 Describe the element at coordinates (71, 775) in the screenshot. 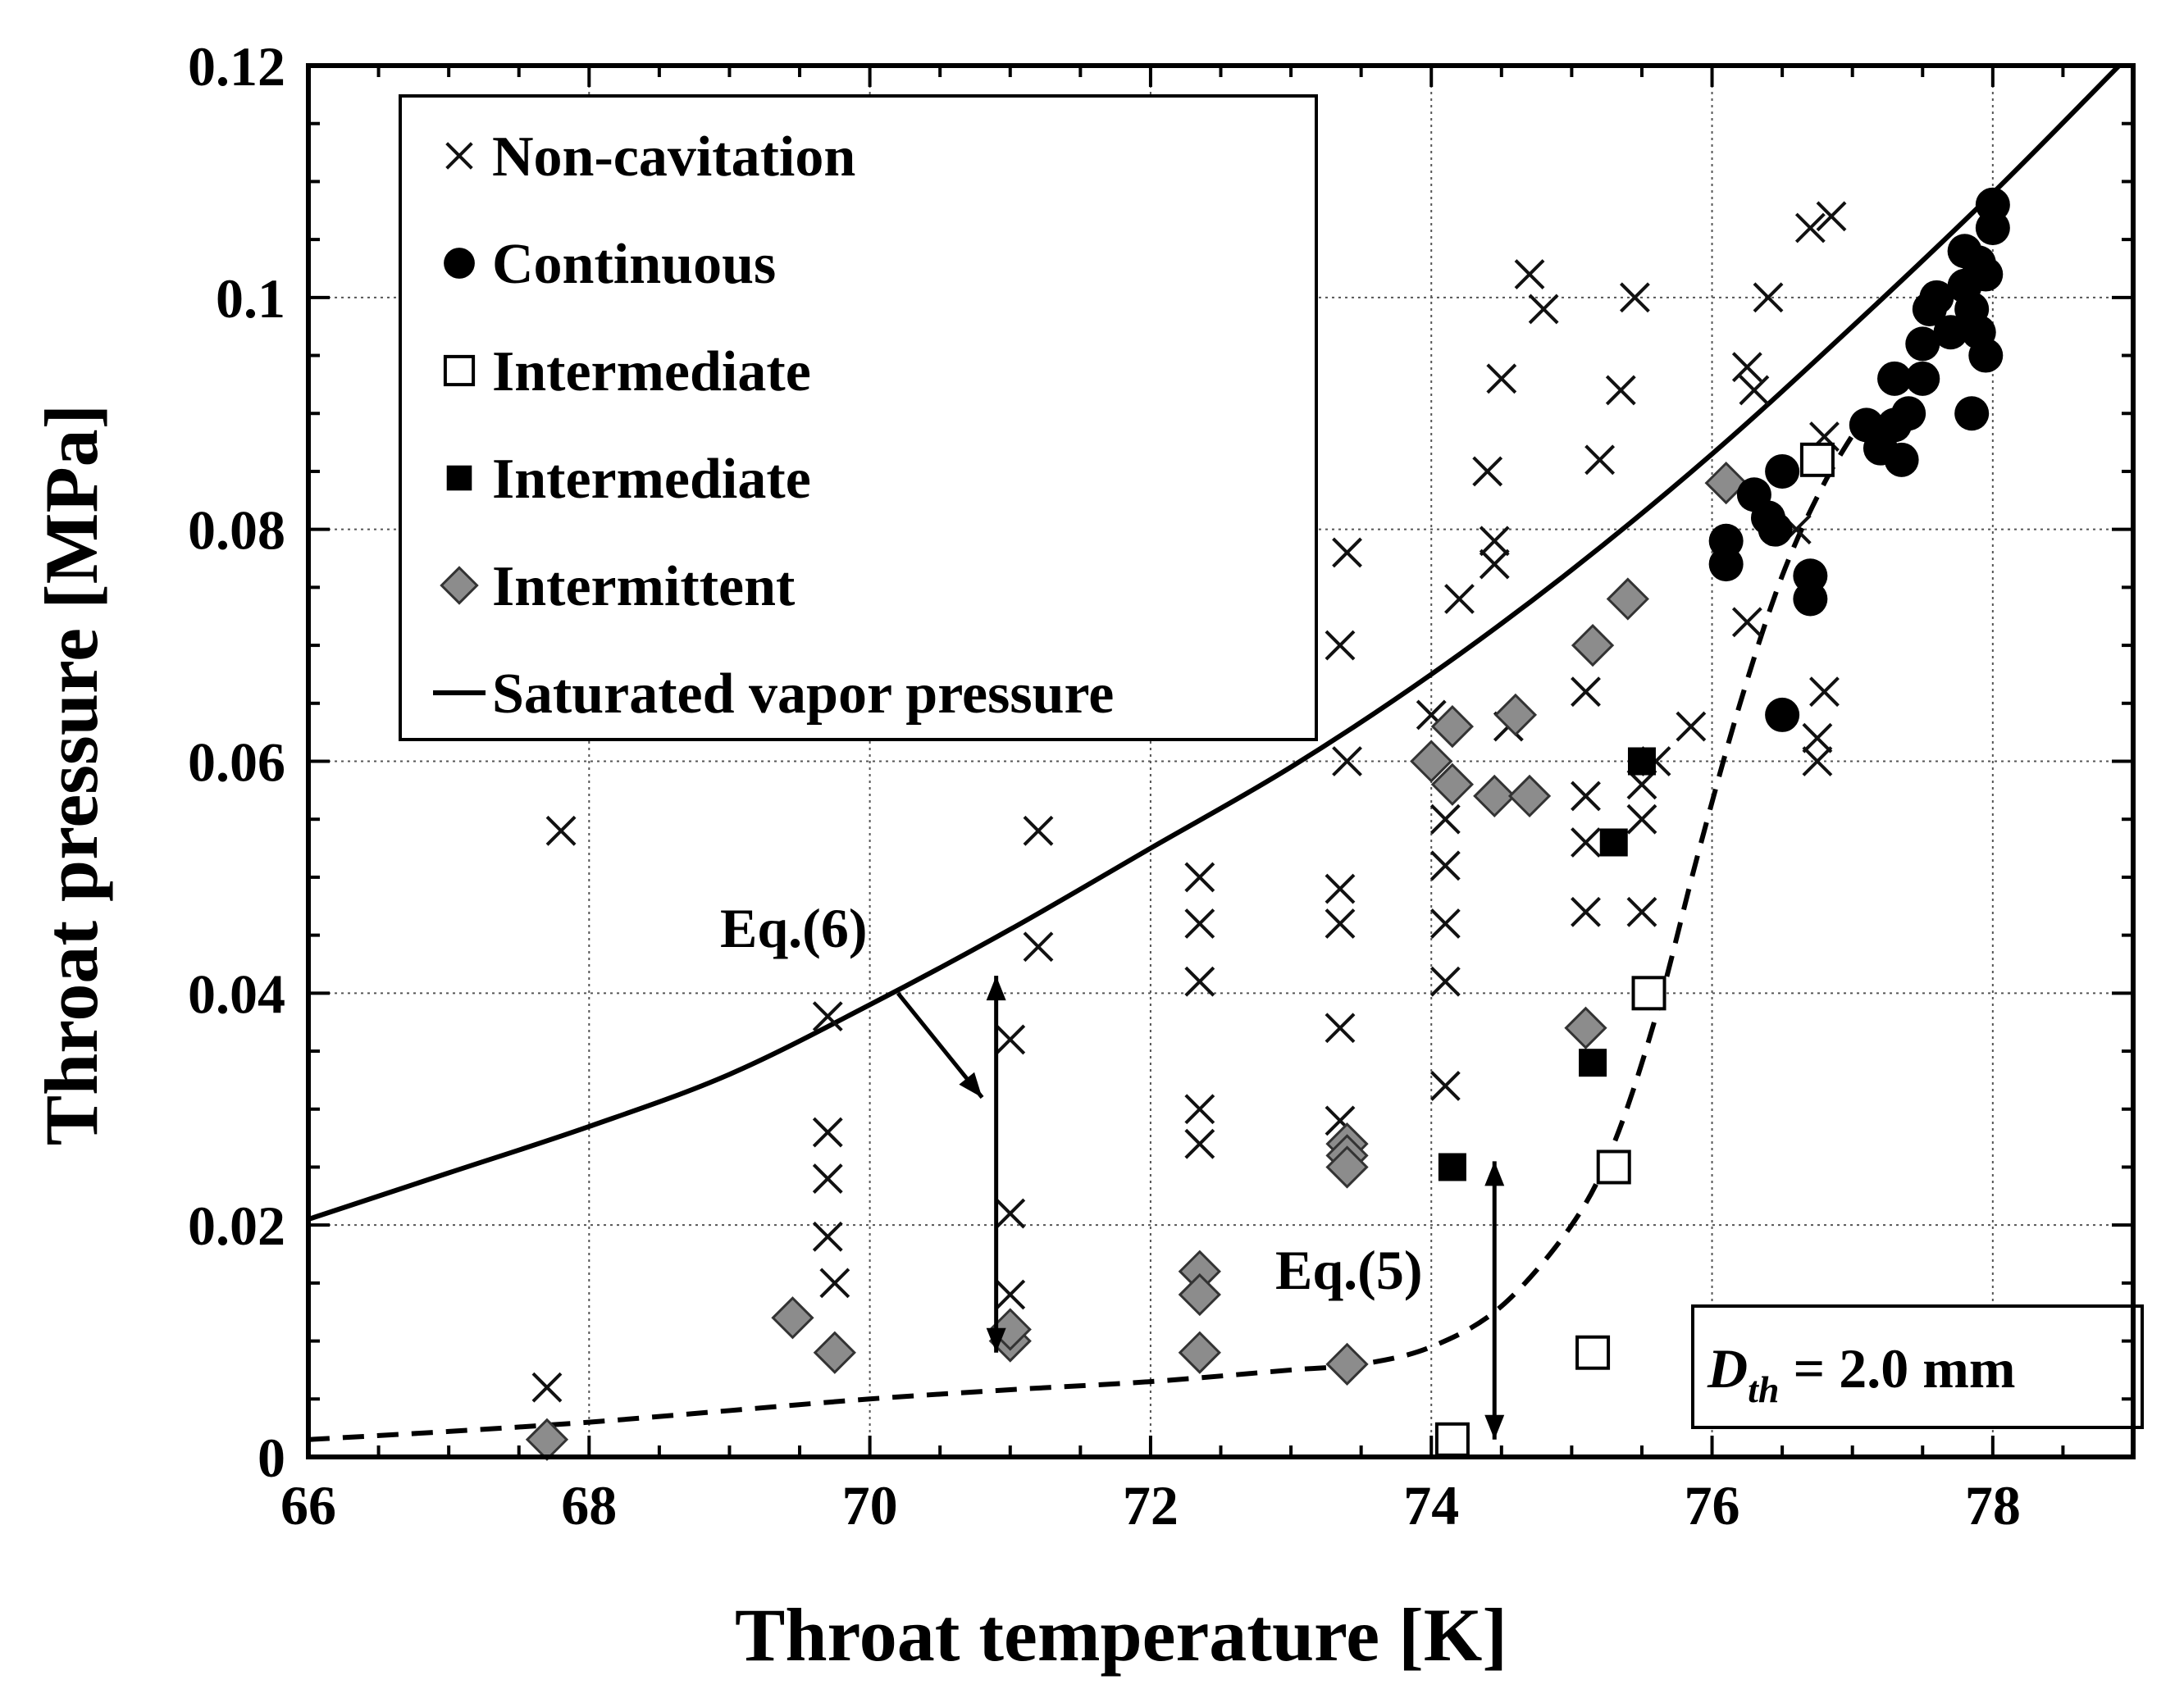

I see `y-axis-title: Throat pressure [MPa]` at that location.